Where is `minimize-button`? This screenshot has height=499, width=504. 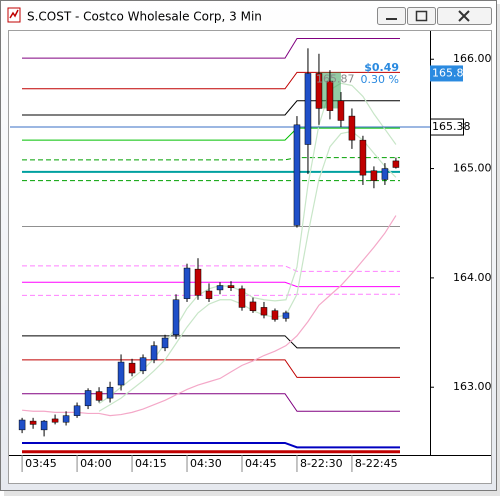
minimize-button is located at coordinates (391, 16).